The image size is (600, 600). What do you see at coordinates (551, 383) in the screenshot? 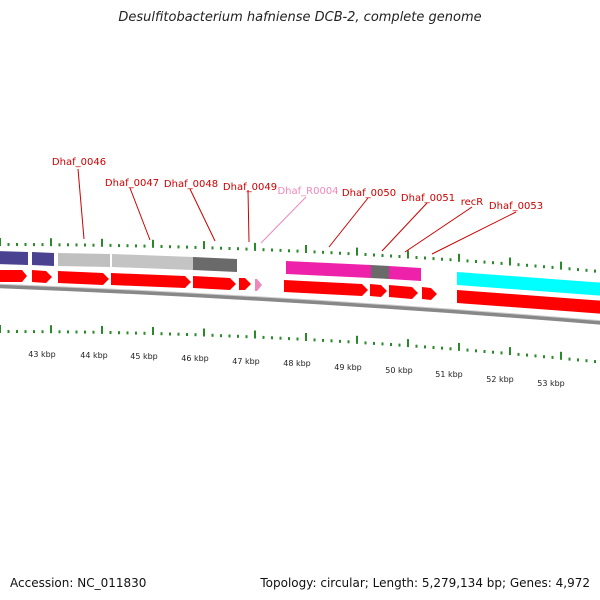
I see `kbp-label: 53 kbp` at bounding box center [551, 383].